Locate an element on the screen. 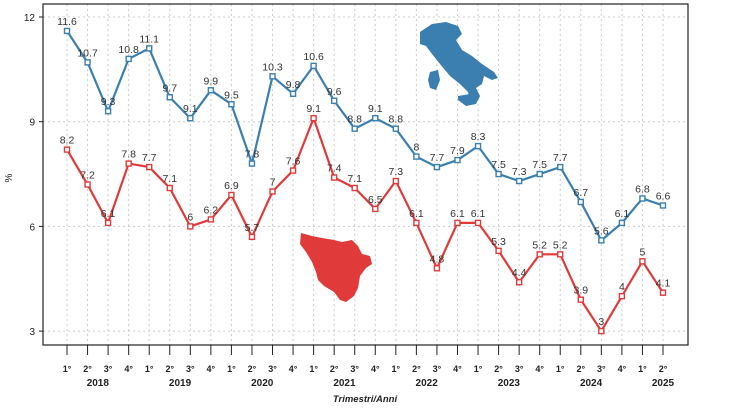 The image size is (735, 414). y-tick-label: 3 is located at coordinates (32, 332).